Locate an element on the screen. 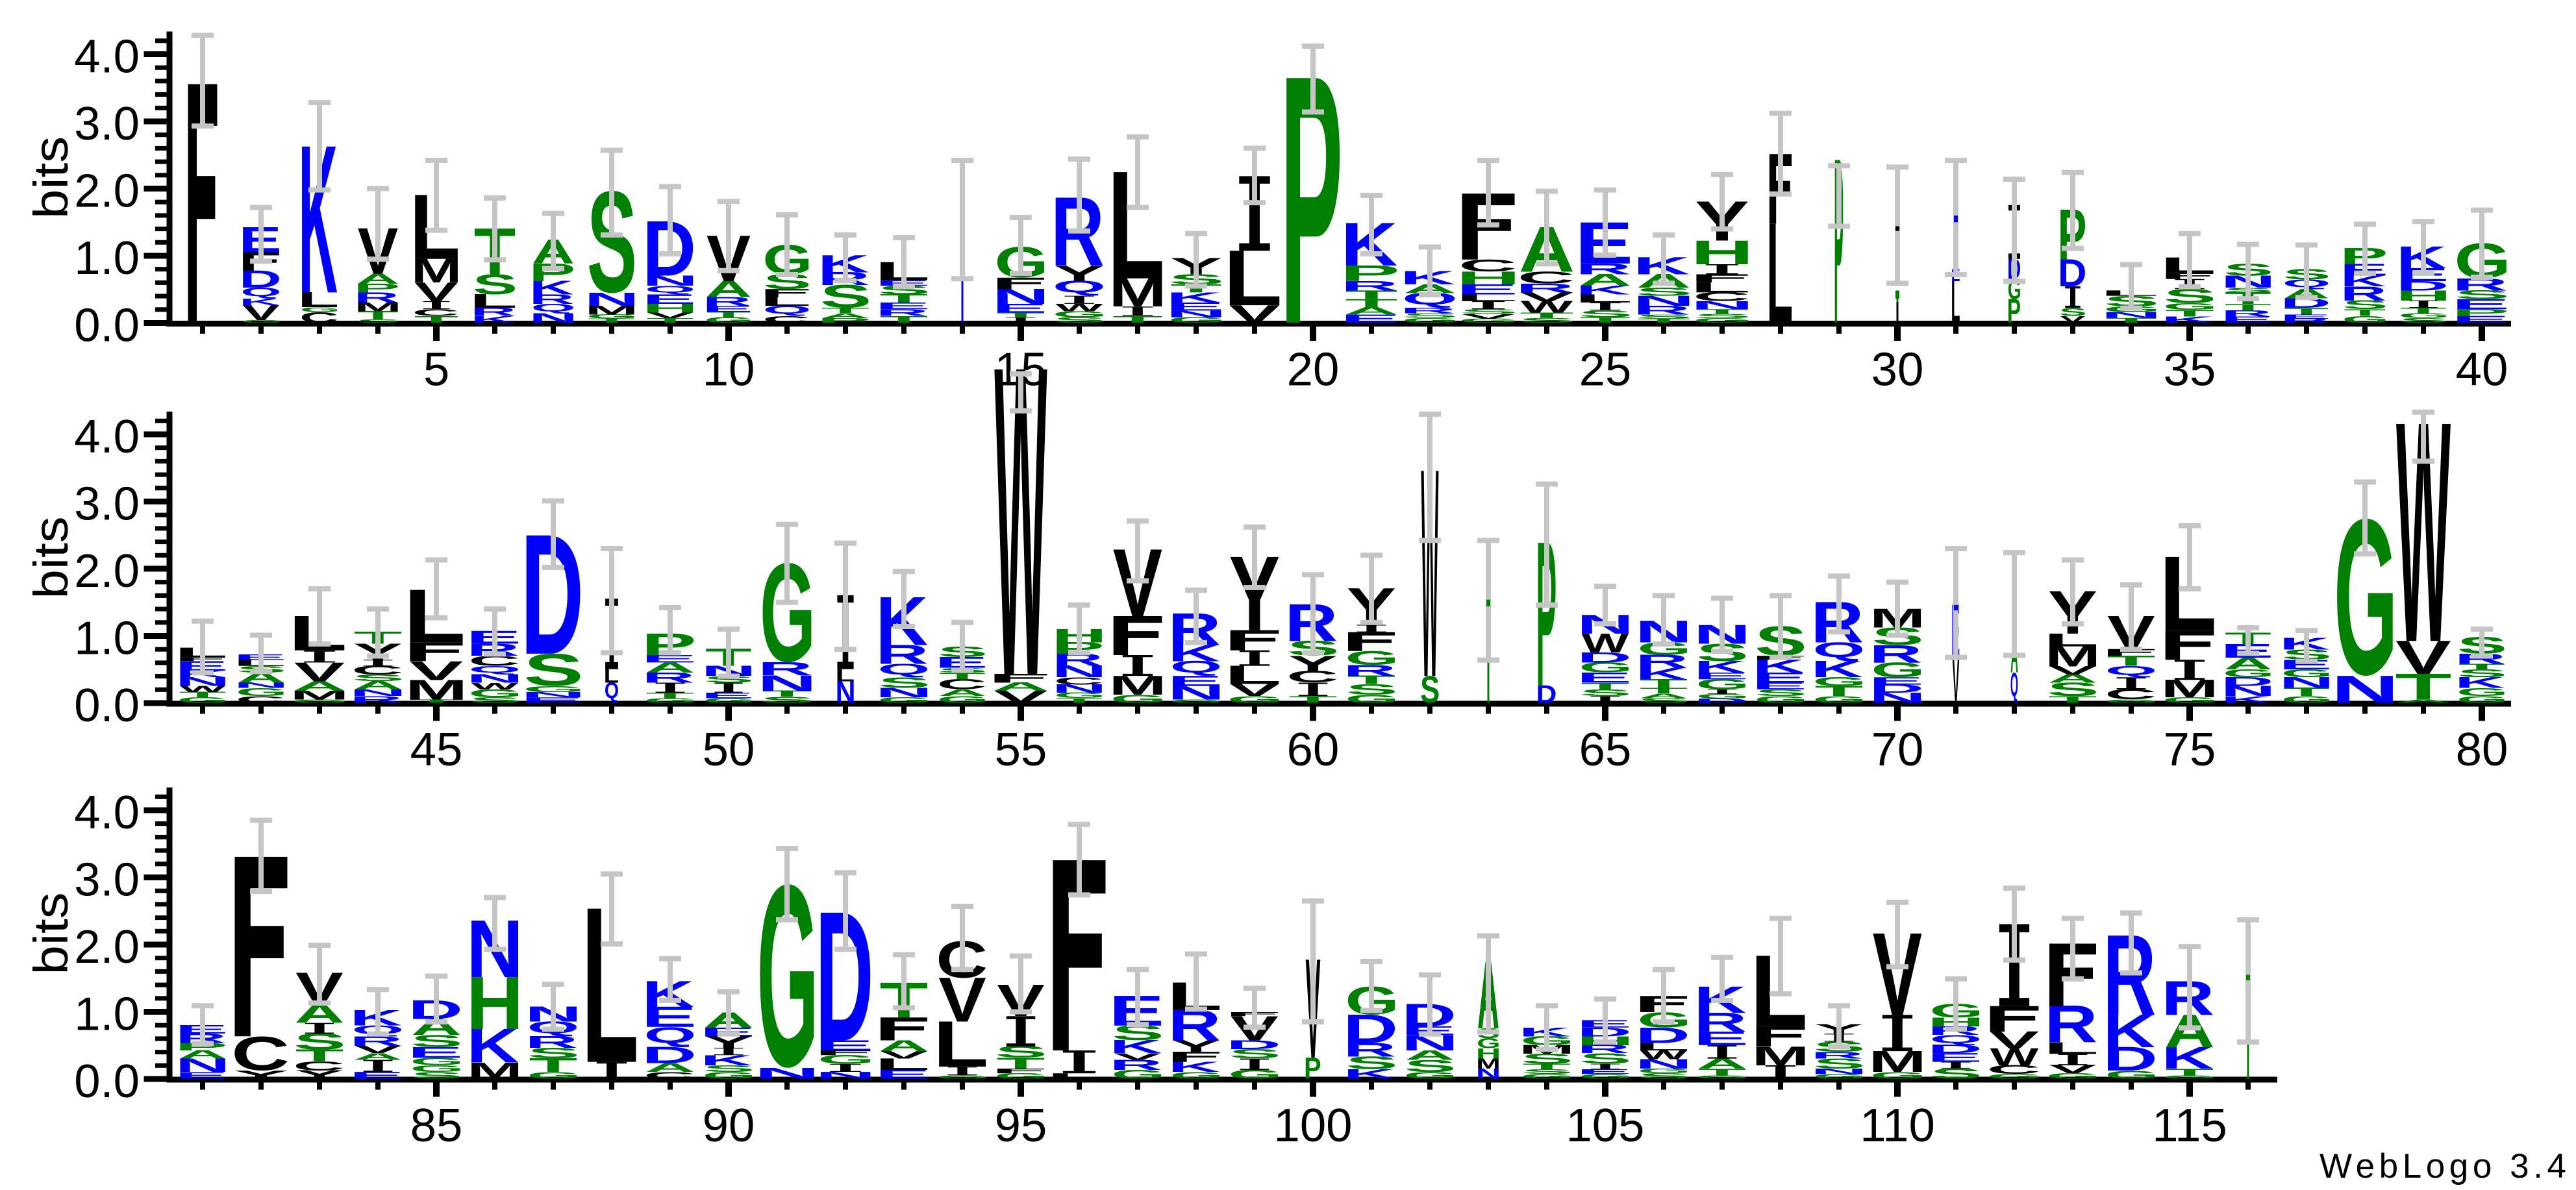 The width and height of the screenshot is (2576, 1190). svg-text: 65 is located at coordinates (1605, 749).